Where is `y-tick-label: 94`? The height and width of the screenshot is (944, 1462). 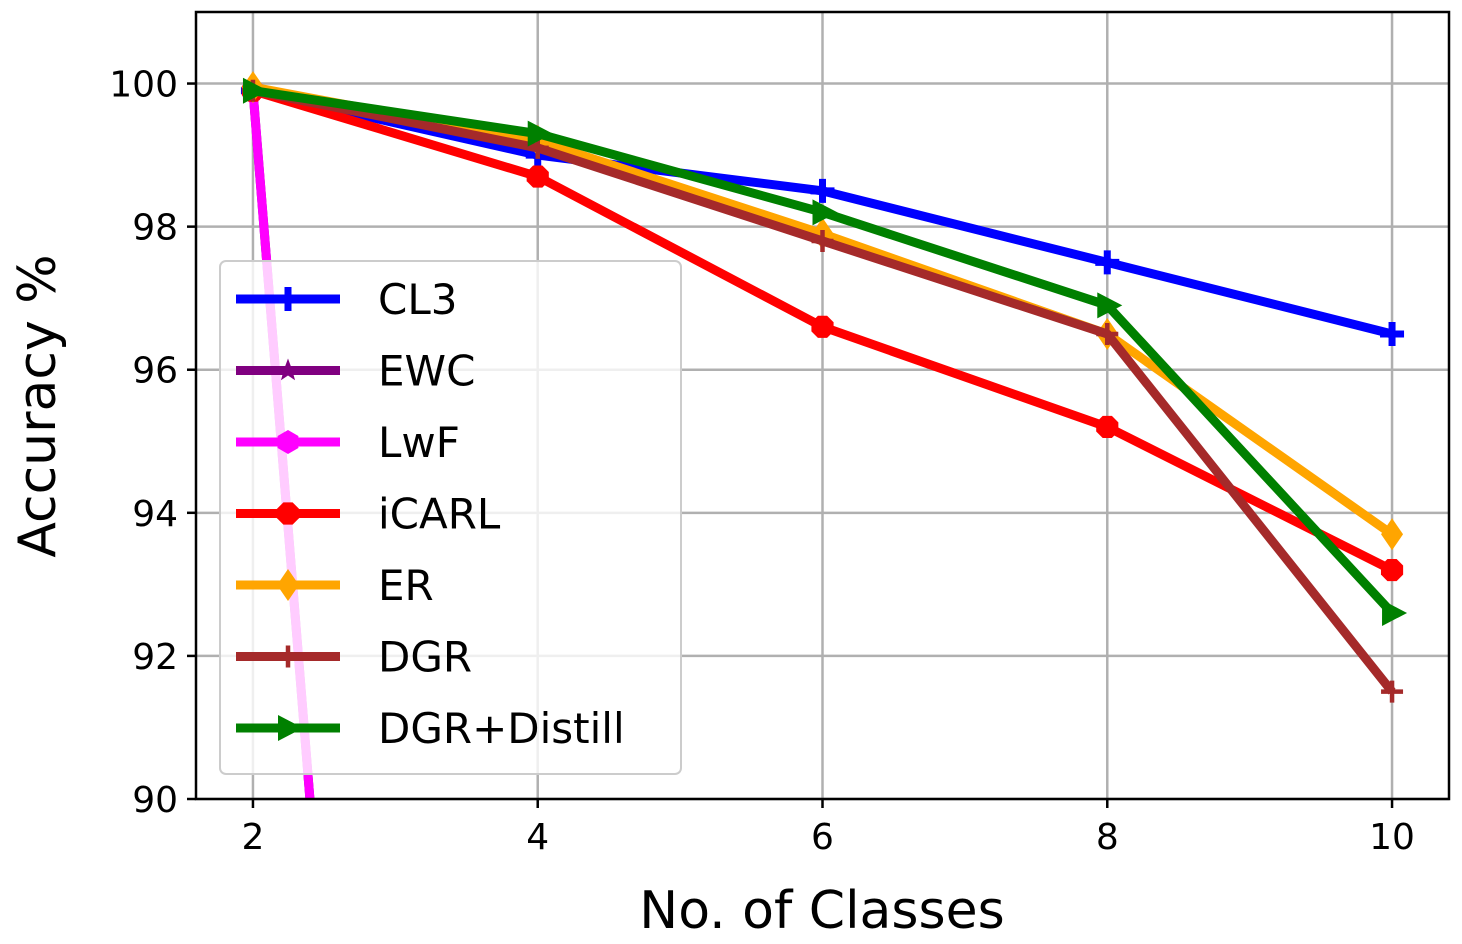 y-tick-label: 94 is located at coordinates (155, 514).